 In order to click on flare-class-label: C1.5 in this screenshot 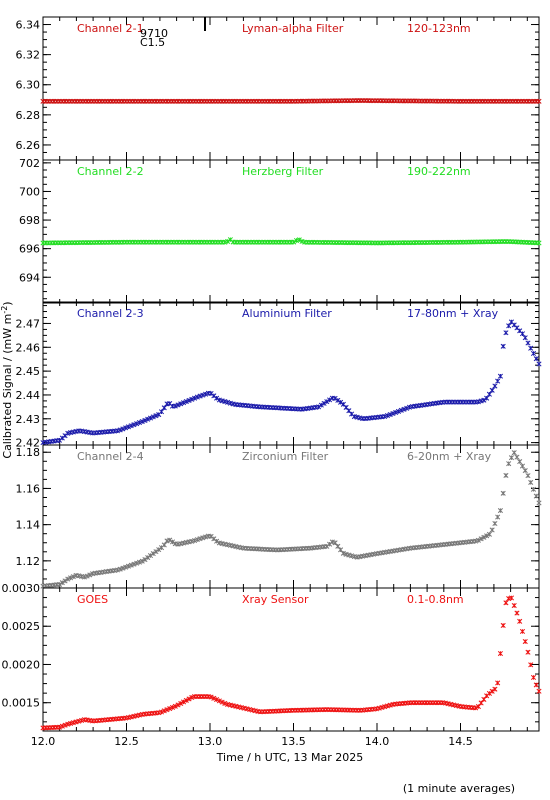, I will do `click(152, 42)`.